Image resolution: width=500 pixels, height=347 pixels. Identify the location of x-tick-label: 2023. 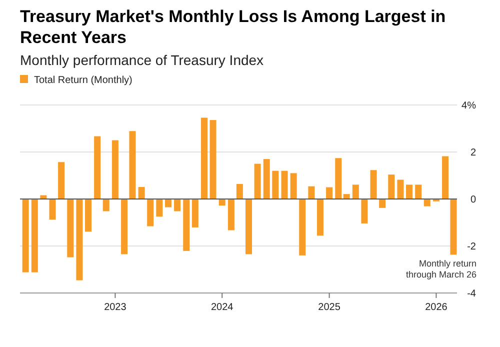
(115, 307).